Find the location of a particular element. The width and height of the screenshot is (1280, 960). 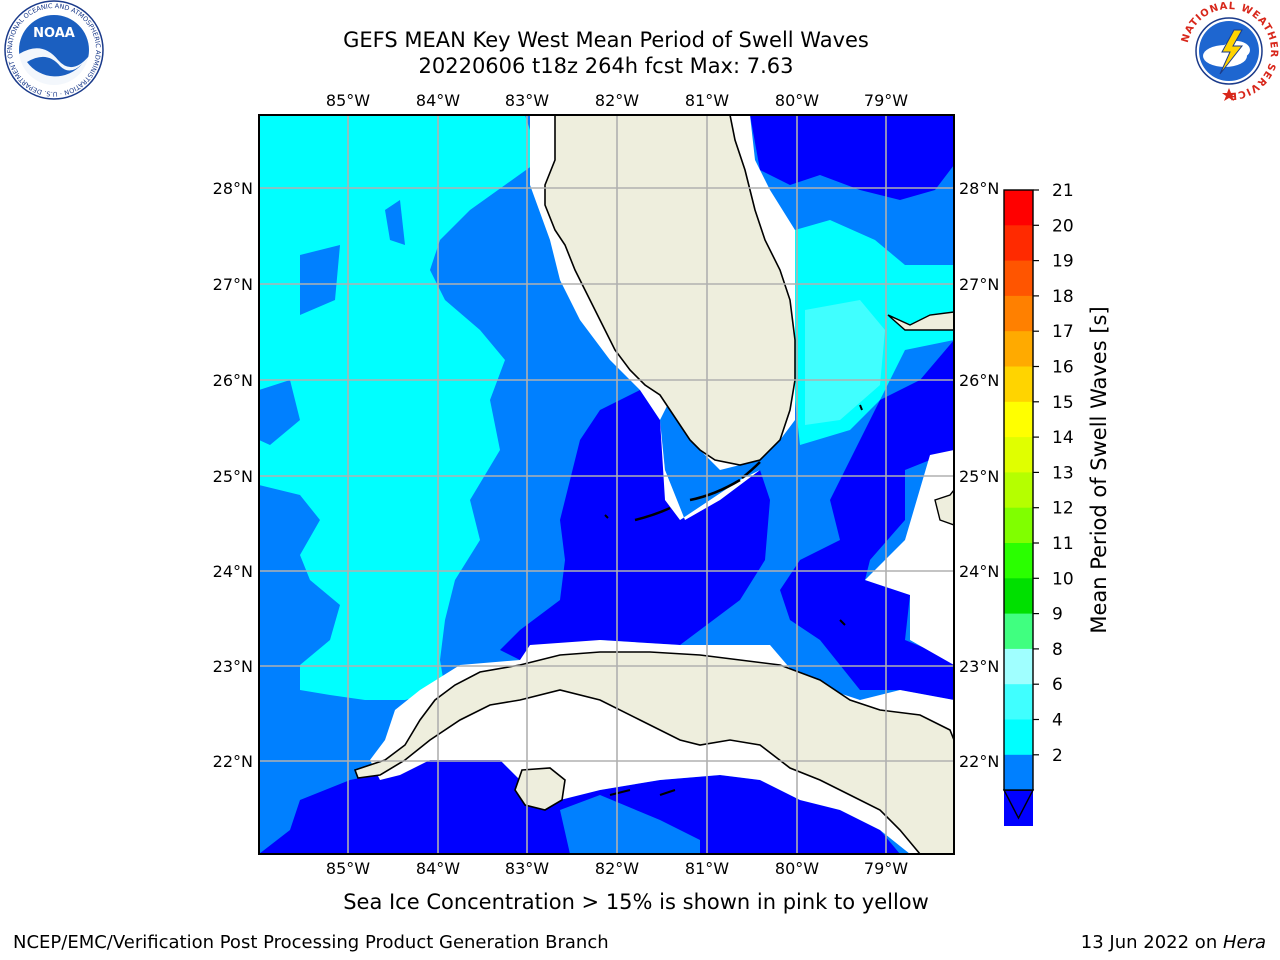

lon-labels-top: 85°W 84°W 83°W 82°W 81°W 80°W 79°W is located at coordinates (617, 100).